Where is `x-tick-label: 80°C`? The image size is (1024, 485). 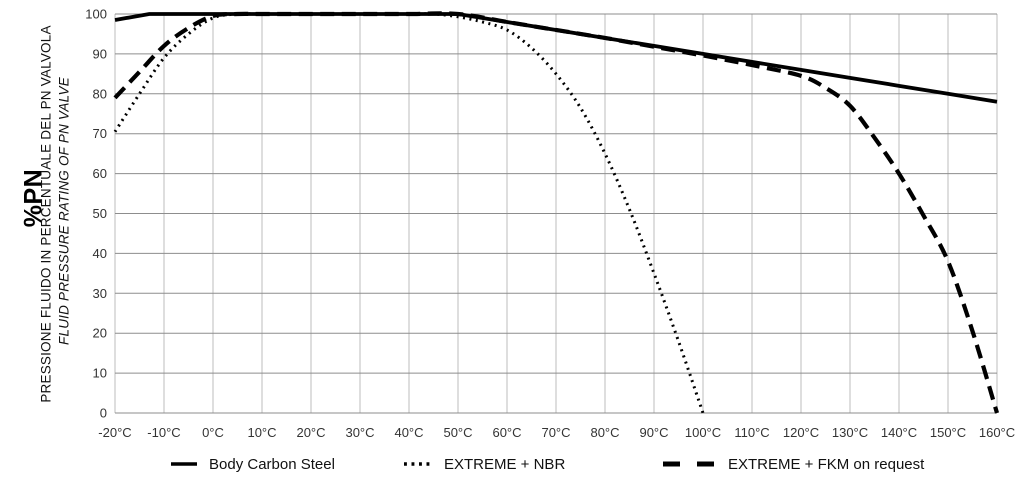
x-tick-label: 80°C is located at coordinates (604, 432).